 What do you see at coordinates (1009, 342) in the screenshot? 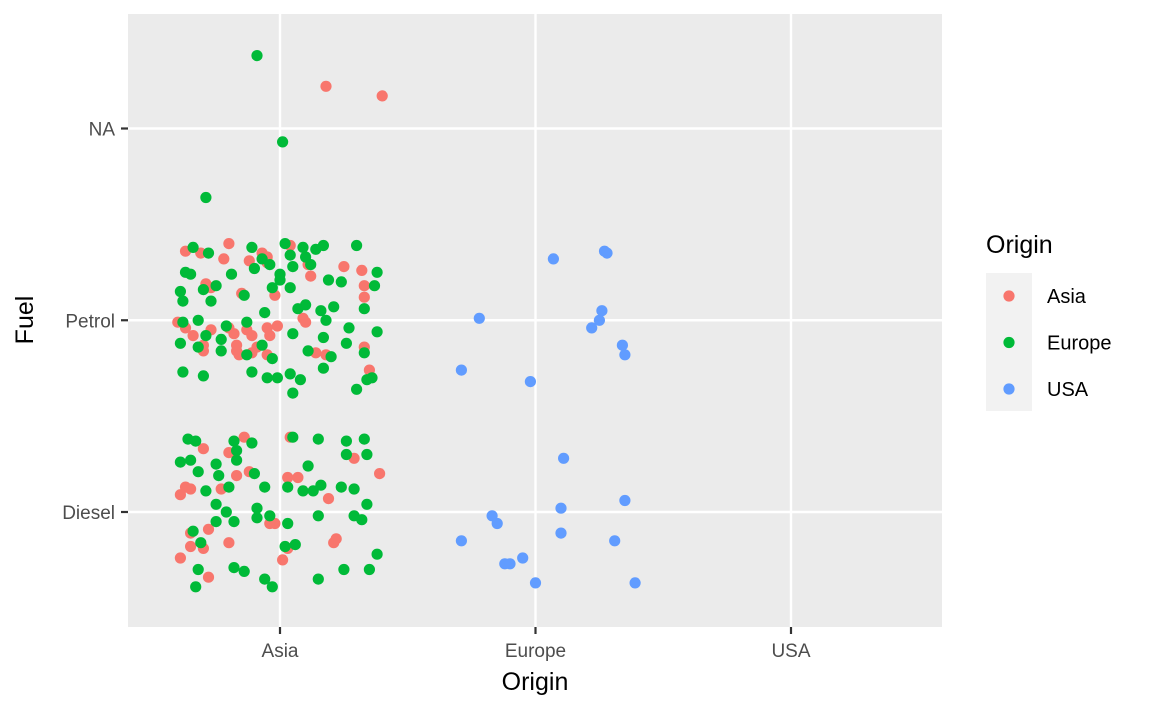
I see `legend-key-europe` at bounding box center [1009, 342].